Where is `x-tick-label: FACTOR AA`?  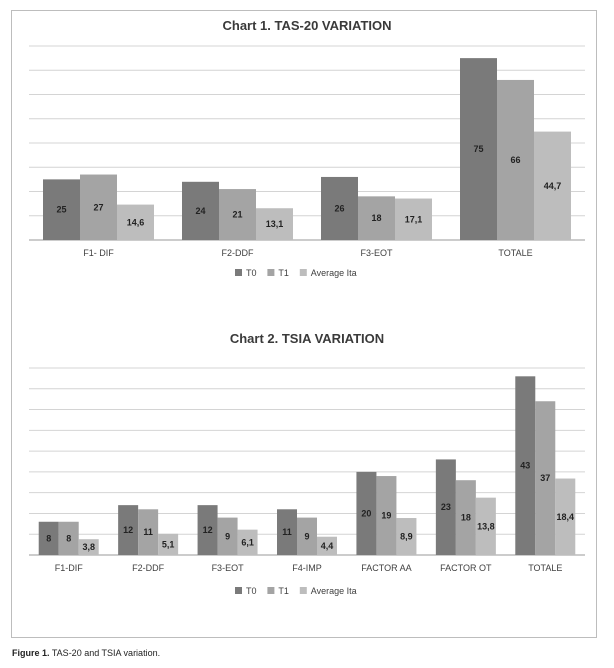
x-tick-label: FACTOR AA is located at coordinates (386, 568).